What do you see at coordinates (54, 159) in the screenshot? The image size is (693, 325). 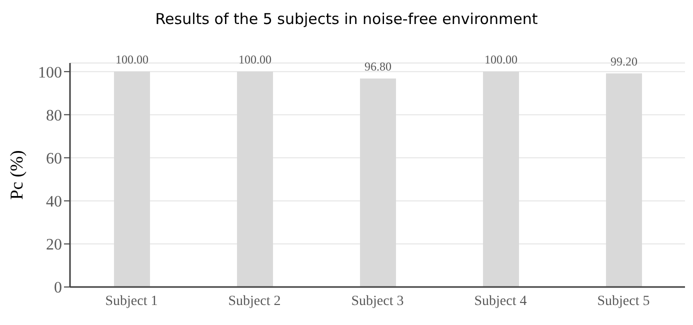 I see `y-tick-label: 60` at bounding box center [54, 159].